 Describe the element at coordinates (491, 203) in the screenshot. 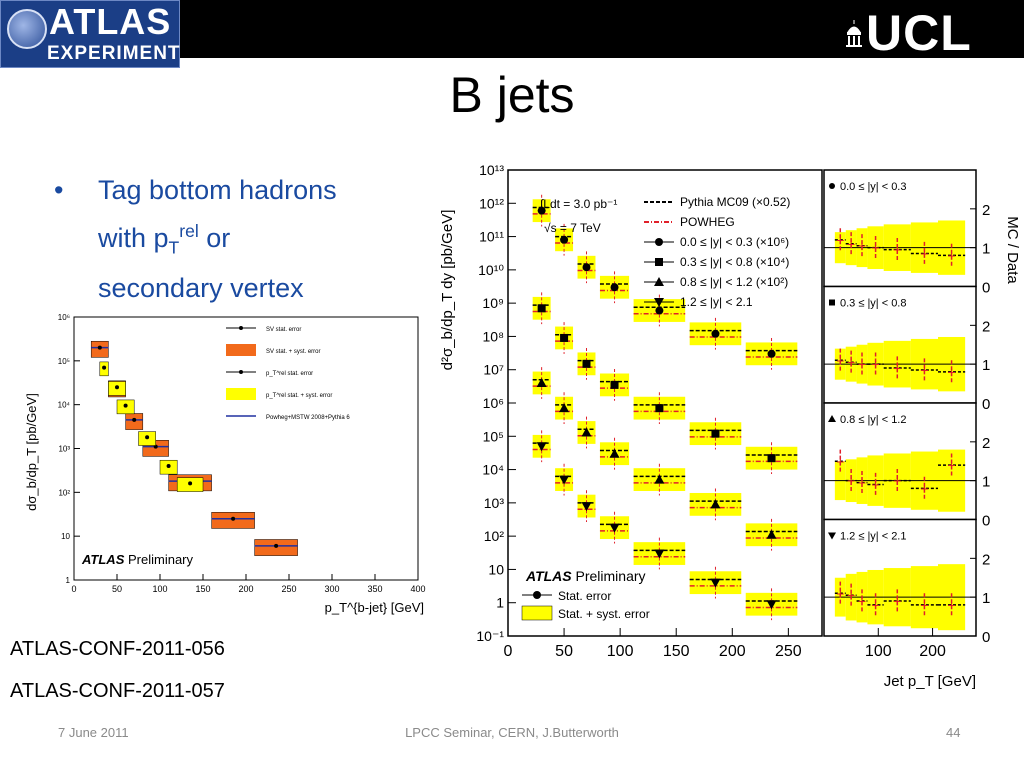

I see `y-tick-label: 10¹²` at that location.